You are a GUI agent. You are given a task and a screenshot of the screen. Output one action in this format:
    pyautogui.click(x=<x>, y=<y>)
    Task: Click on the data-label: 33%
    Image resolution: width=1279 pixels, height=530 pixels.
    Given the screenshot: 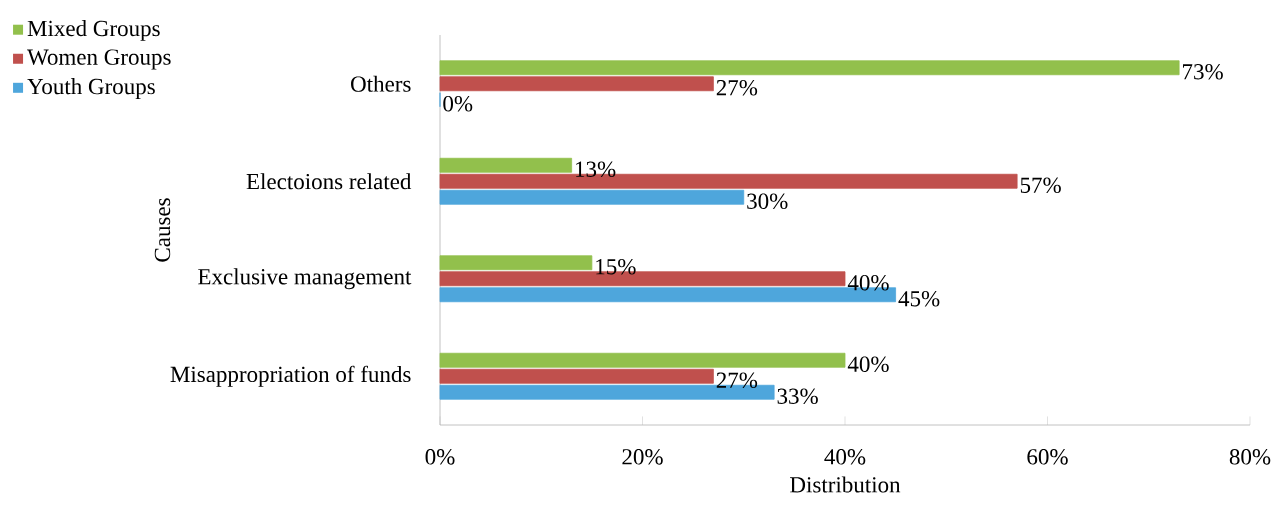 What is the action you would take?
    pyautogui.click(x=797, y=396)
    